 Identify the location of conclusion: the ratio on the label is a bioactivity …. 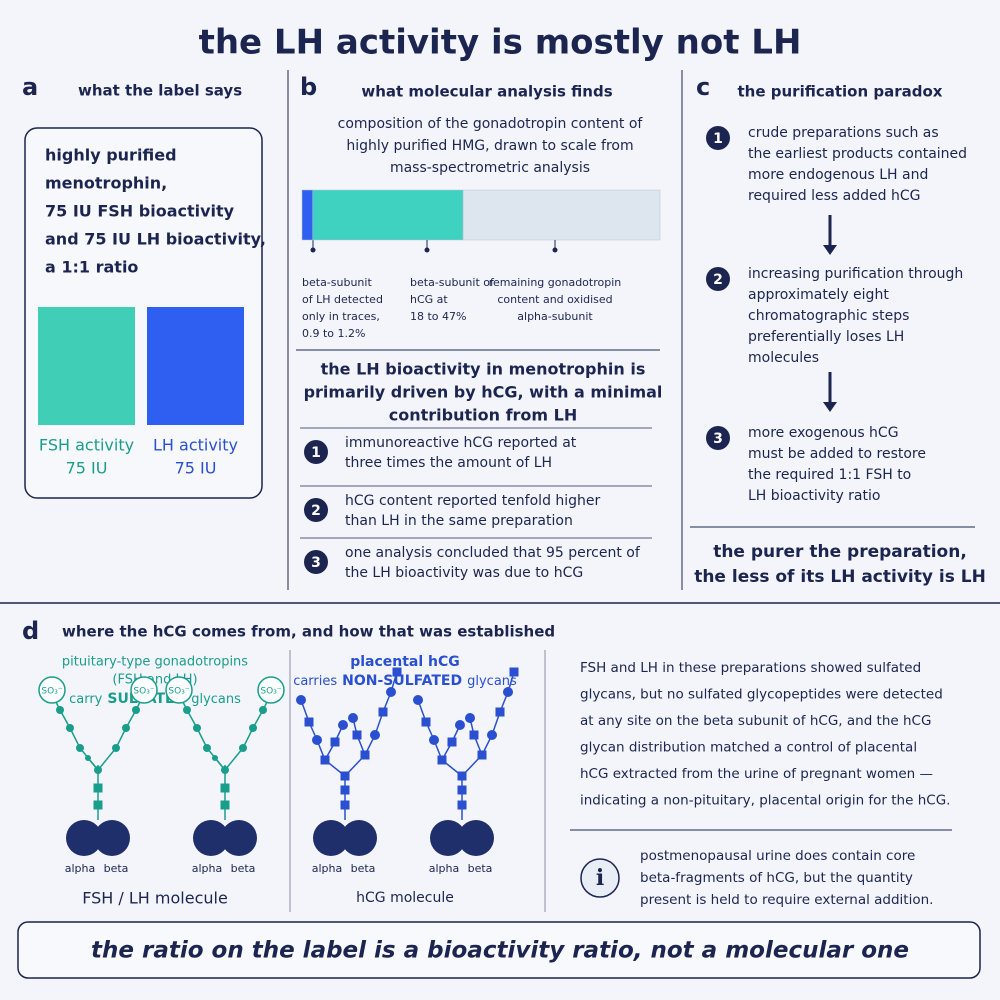
(500, 951).